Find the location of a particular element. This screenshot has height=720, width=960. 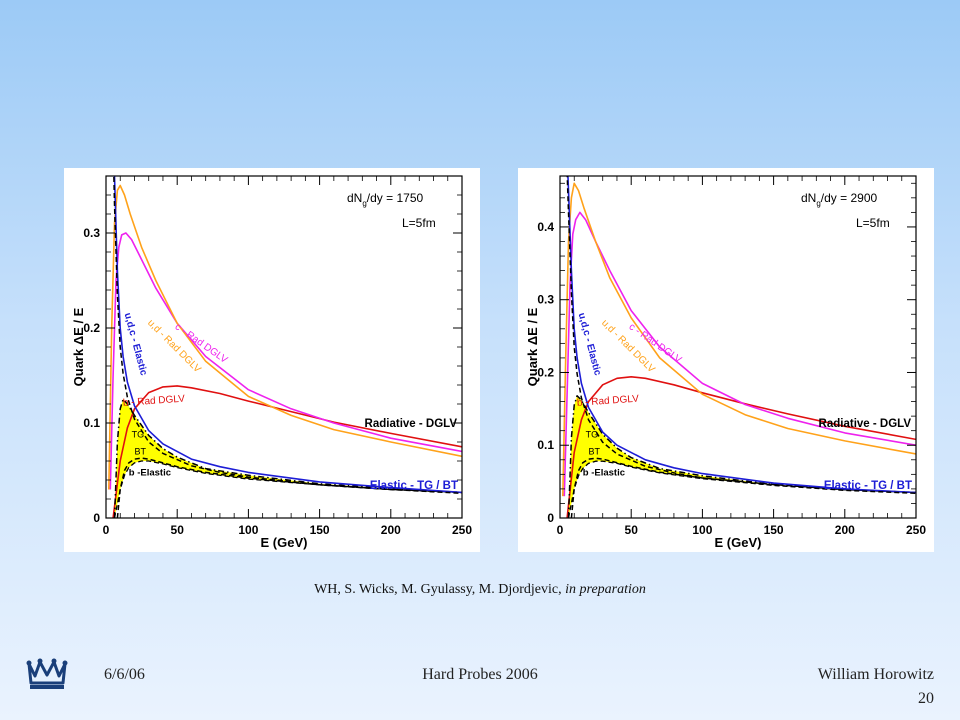

series-b-rad is located at coordinates (741, 447).